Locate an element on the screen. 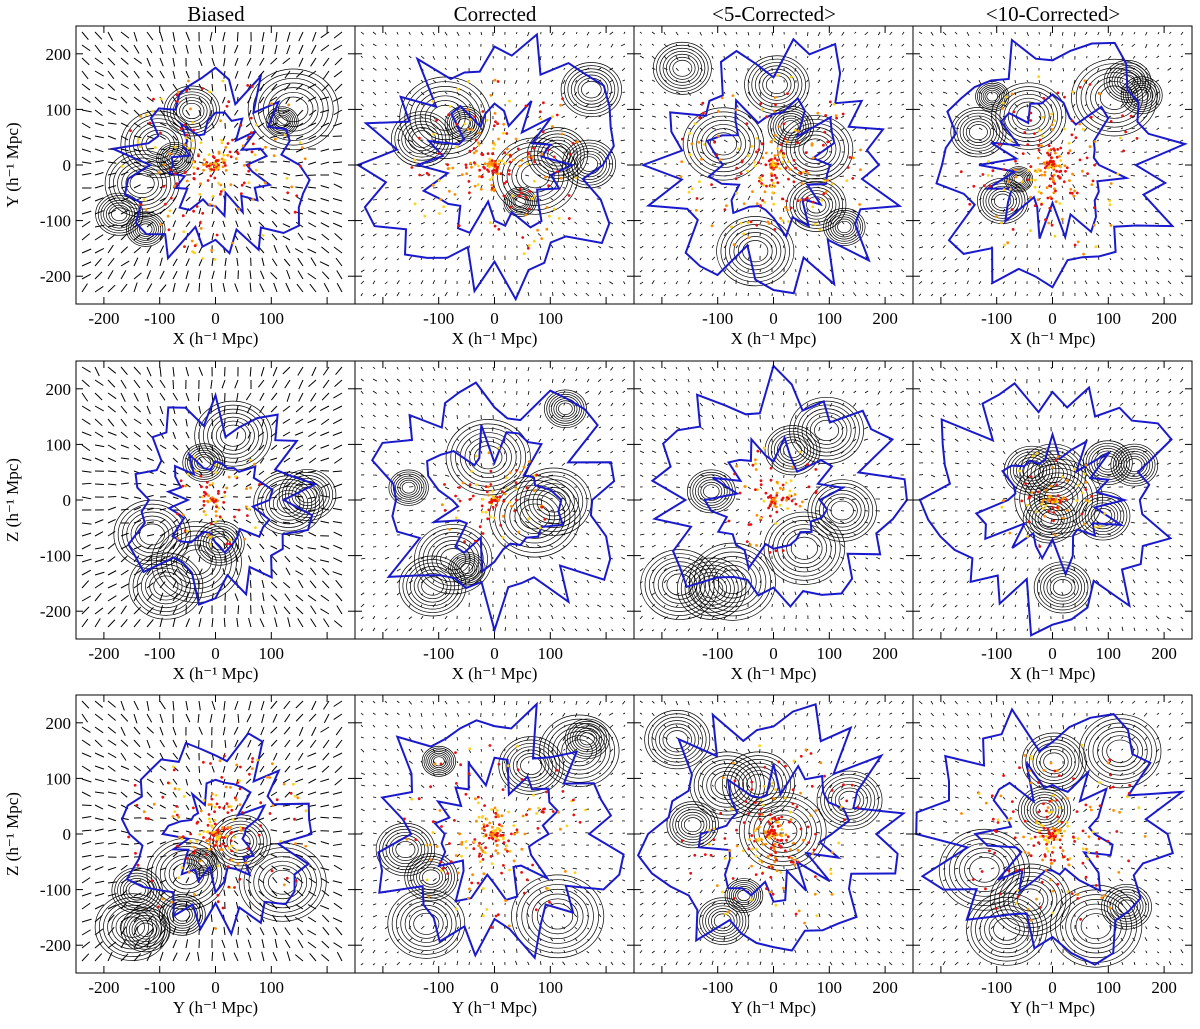  x-tick-label: -200 is located at coordinates (103, 653).